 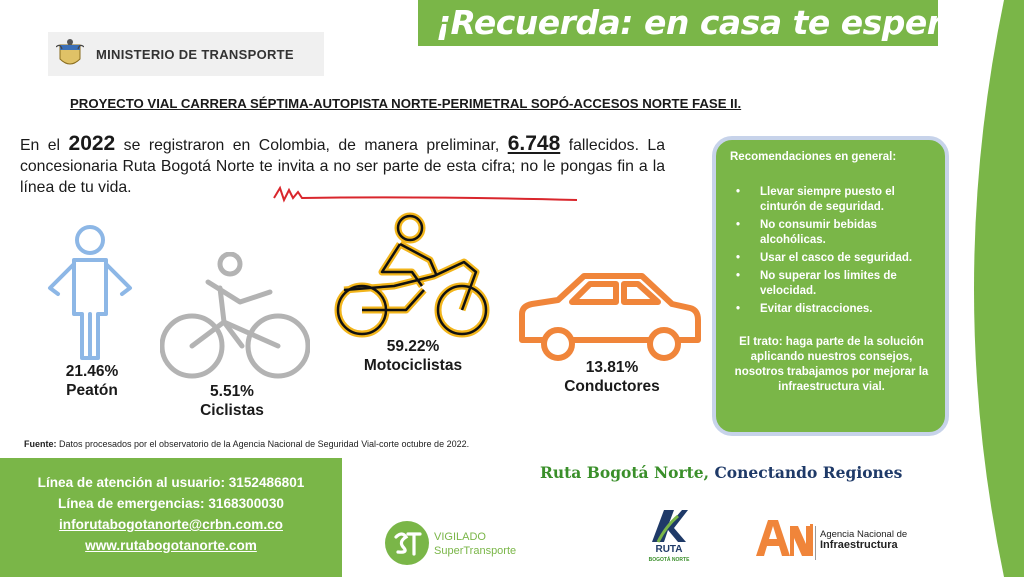 What do you see at coordinates (232, 410) in the screenshot?
I see `stat-cyclists-label: Ciclistas` at bounding box center [232, 410].